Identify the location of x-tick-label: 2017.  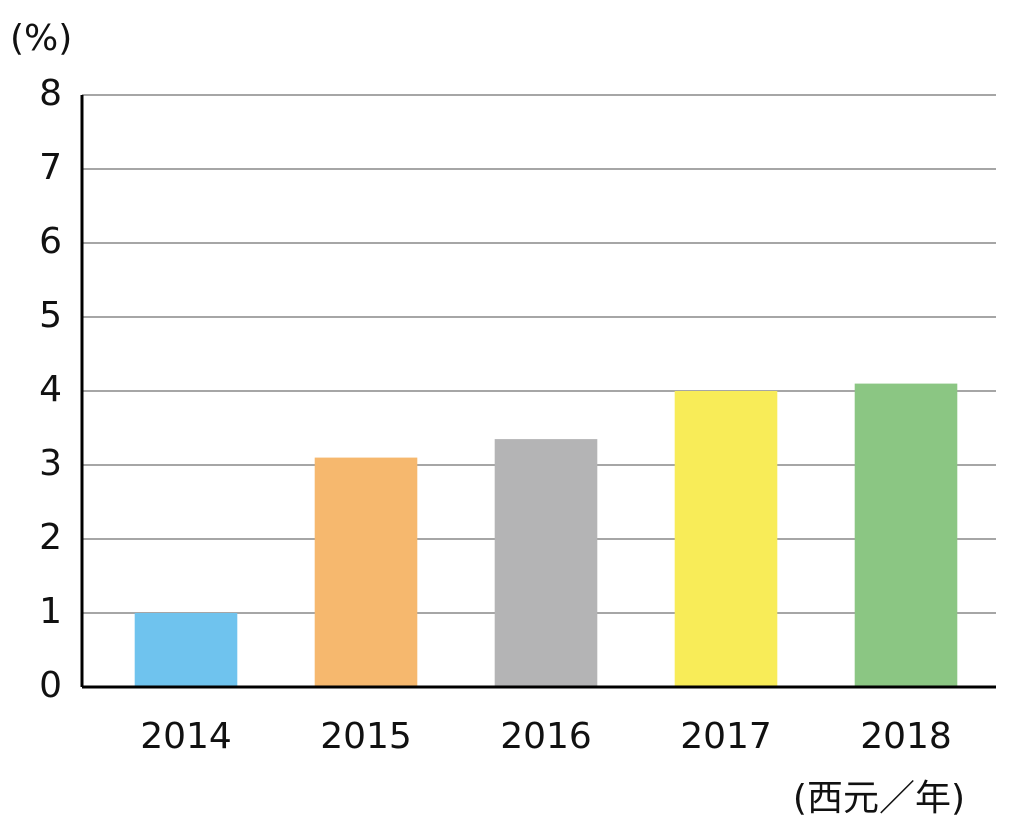
(726, 736).